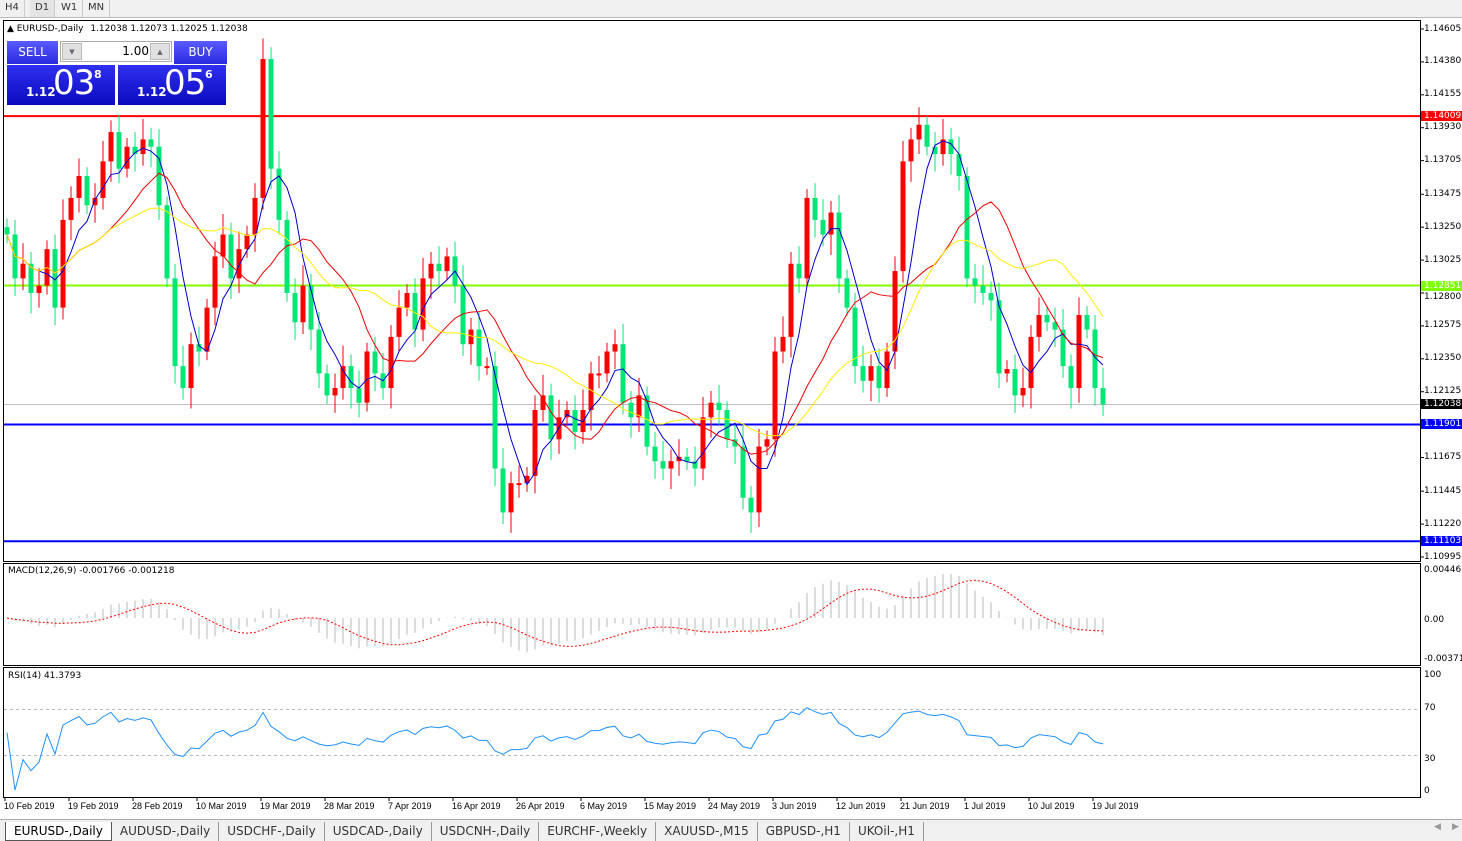  Describe the element at coordinates (604, 806) in the screenshot. I see `date-label: 6 May 2019` at that location.